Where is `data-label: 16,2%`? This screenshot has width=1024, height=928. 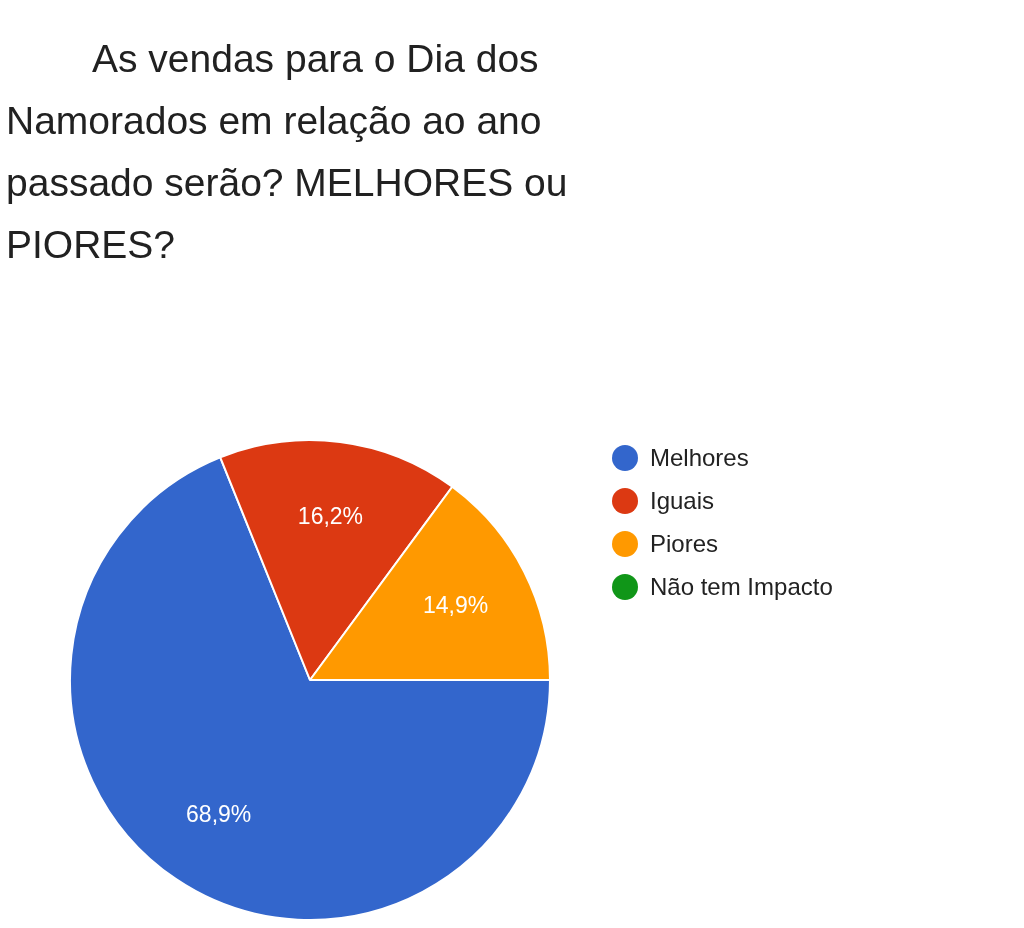
data-label: 16,2% is located at coordinates (330, 516).